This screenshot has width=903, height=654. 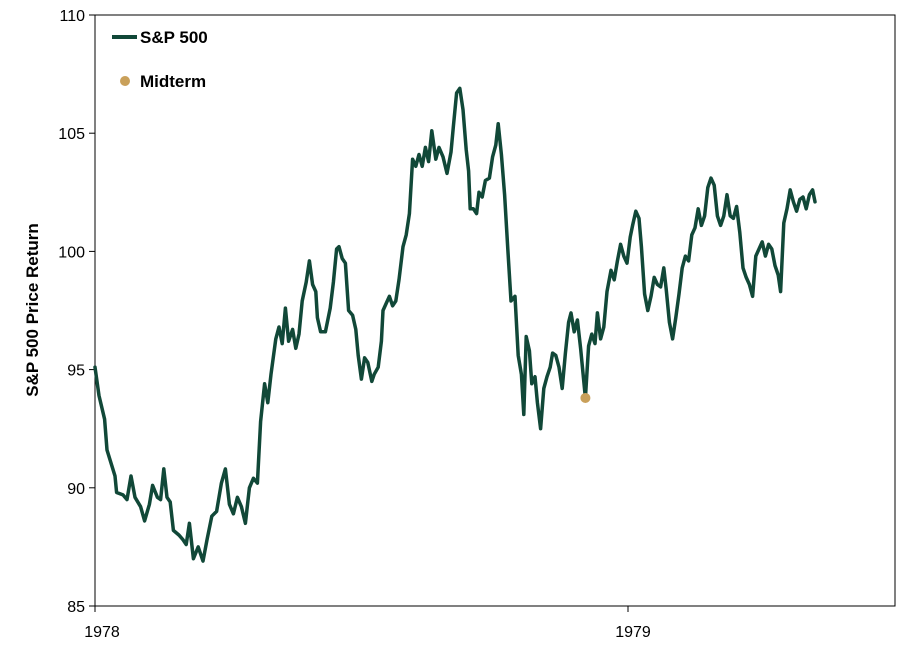 I want to click on x-tick-label: 1978, so click(x=102, y=632).